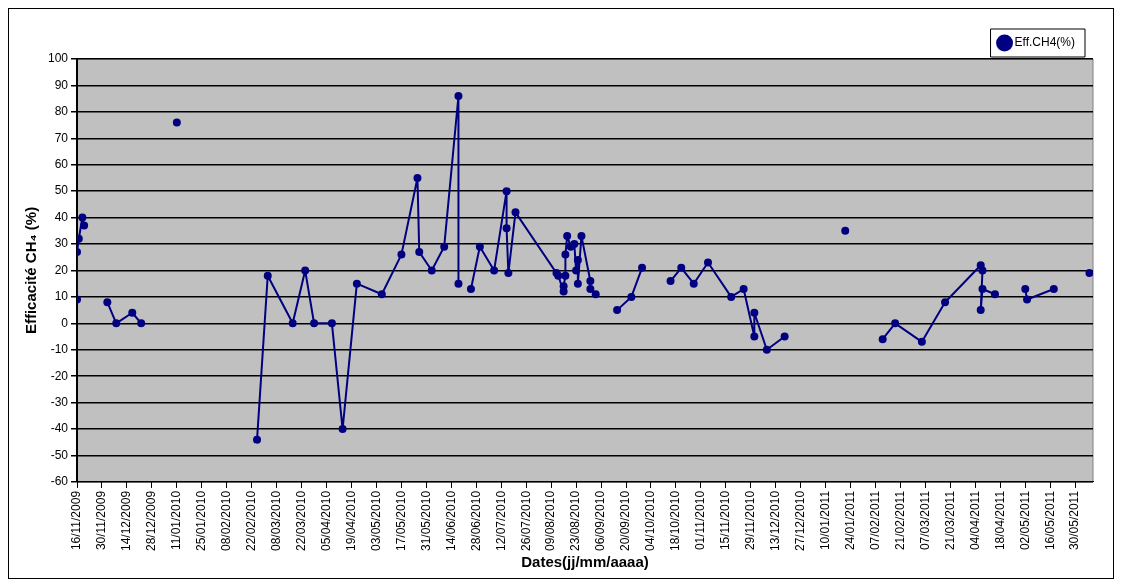 The height and width of the screenshot is (587, 1122). I want to click on y-tick-label: 0, so click(65, 322).